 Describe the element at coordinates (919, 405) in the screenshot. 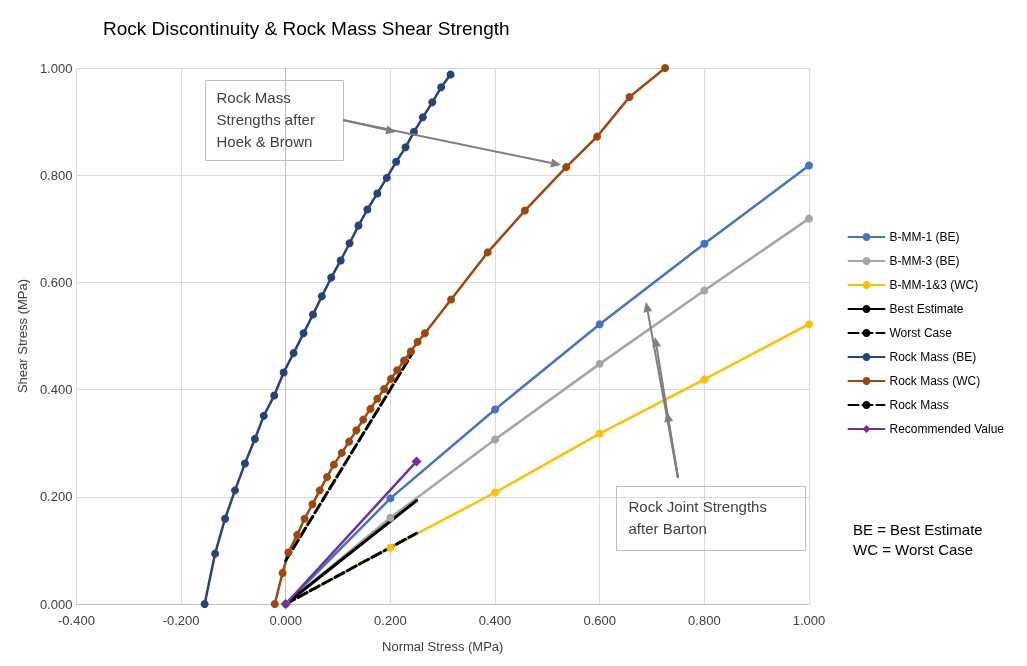

I see `legend-label: Rock Mass` at that location.